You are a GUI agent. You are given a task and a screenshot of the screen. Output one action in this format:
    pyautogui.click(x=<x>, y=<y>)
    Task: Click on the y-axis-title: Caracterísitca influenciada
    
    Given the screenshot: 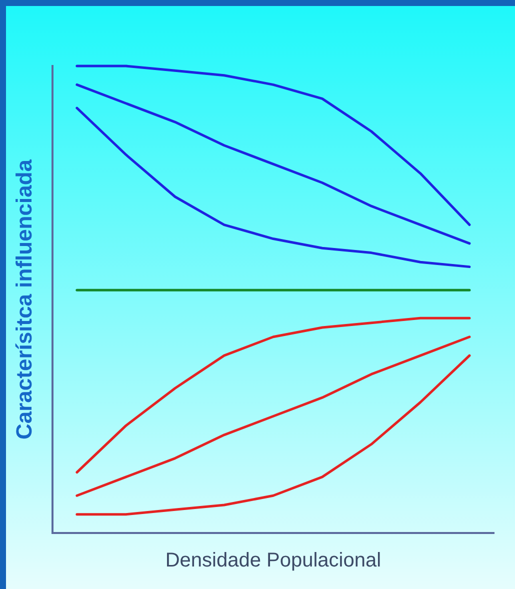 What is the action you would take?
    pyautogui.click(x=23, y=299)
    